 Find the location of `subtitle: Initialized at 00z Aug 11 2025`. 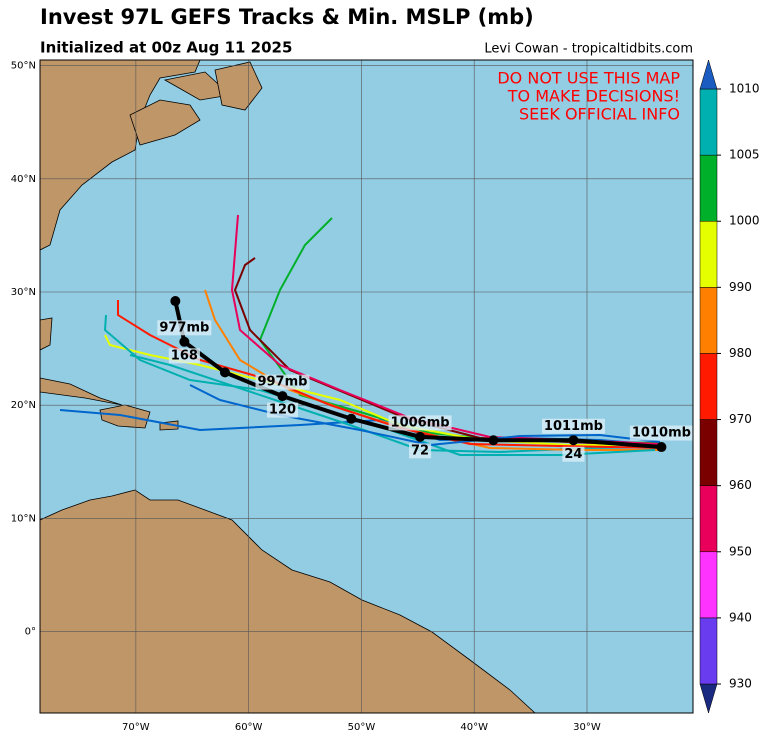

subtitle: Initialized at 00z Aug 11 2025 is located at coordinates (166, 48).